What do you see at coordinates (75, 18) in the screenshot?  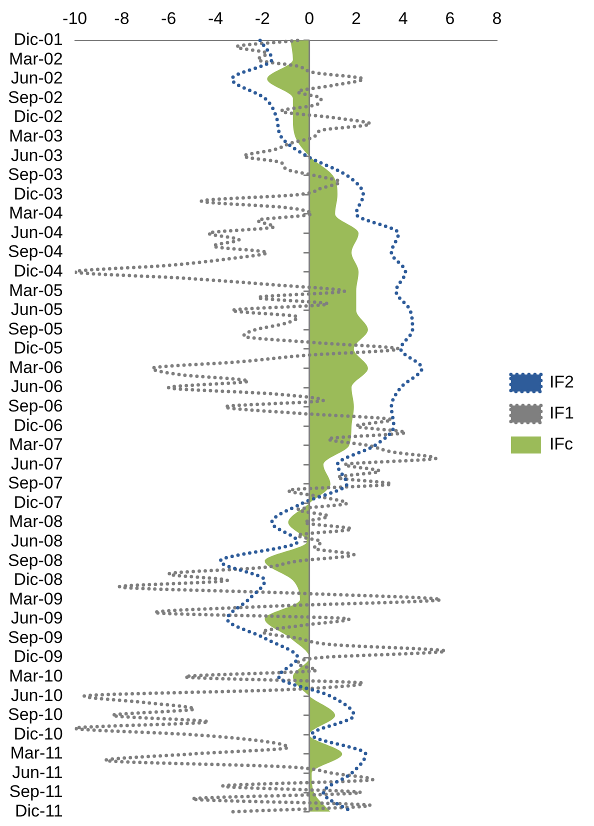 I see `x-tick-label: -10` at bounding box center [75, 18].